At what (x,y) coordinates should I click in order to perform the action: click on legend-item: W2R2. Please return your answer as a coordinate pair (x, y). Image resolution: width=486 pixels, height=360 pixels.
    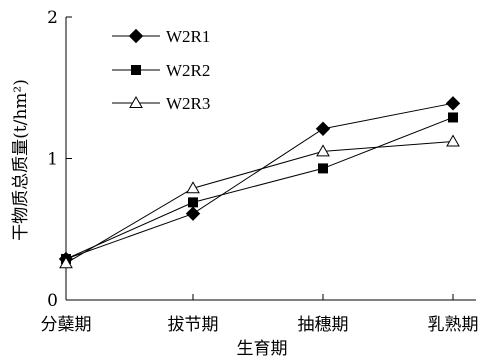
    Looking at the image, I should click on (161, 70).